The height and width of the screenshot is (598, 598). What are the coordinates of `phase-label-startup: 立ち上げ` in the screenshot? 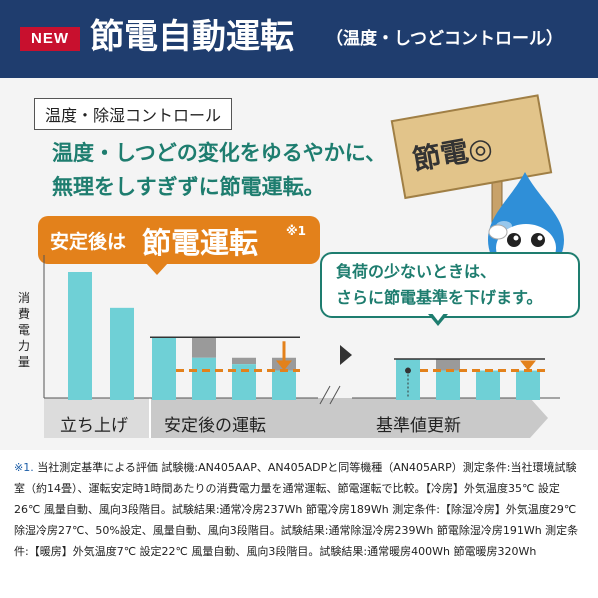 It's located at (94, 426).